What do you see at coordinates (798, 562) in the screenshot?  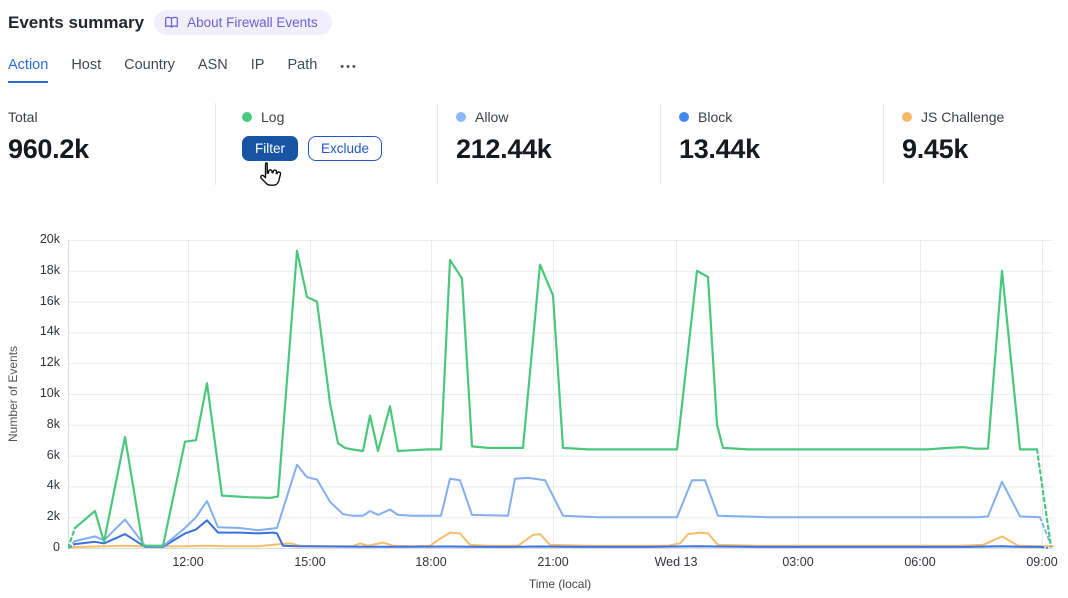 I see `x-axis-tick: 03:00` at bounding box center [798, 562].